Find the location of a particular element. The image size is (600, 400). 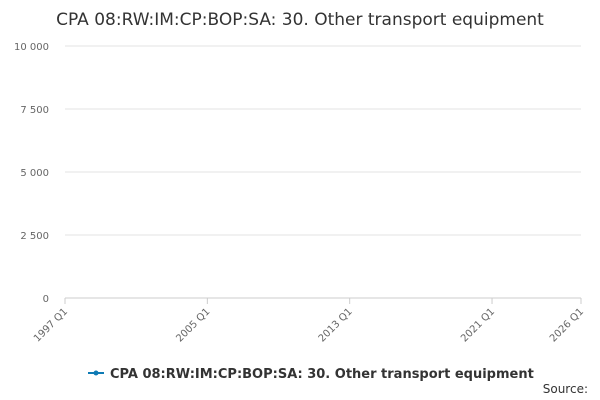

source: Source: is located at coordinates (565, 389).